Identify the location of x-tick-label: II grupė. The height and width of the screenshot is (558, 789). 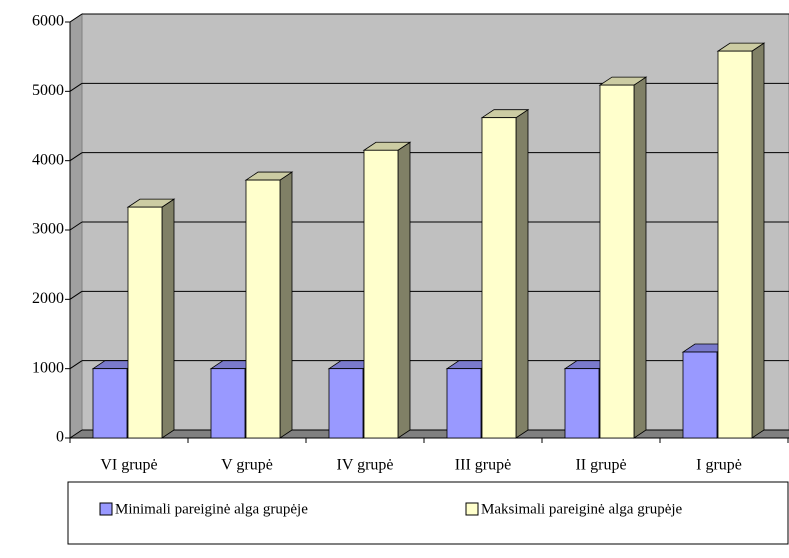
(600, 465).